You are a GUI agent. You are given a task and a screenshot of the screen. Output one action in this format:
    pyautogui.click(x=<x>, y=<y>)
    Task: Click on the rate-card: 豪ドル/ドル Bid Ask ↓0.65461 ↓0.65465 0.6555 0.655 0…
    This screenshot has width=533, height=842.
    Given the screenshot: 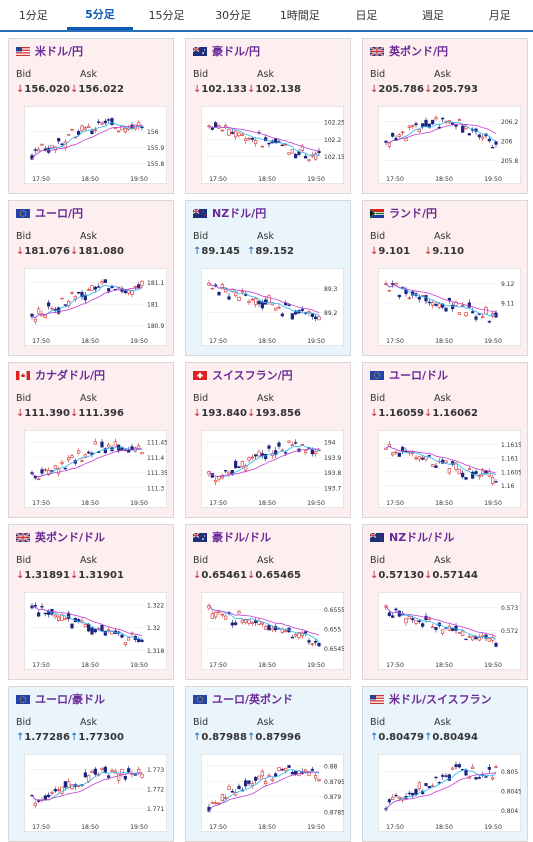 What is the action you would take?
    pyautogui.click(x=268, y=602)
    